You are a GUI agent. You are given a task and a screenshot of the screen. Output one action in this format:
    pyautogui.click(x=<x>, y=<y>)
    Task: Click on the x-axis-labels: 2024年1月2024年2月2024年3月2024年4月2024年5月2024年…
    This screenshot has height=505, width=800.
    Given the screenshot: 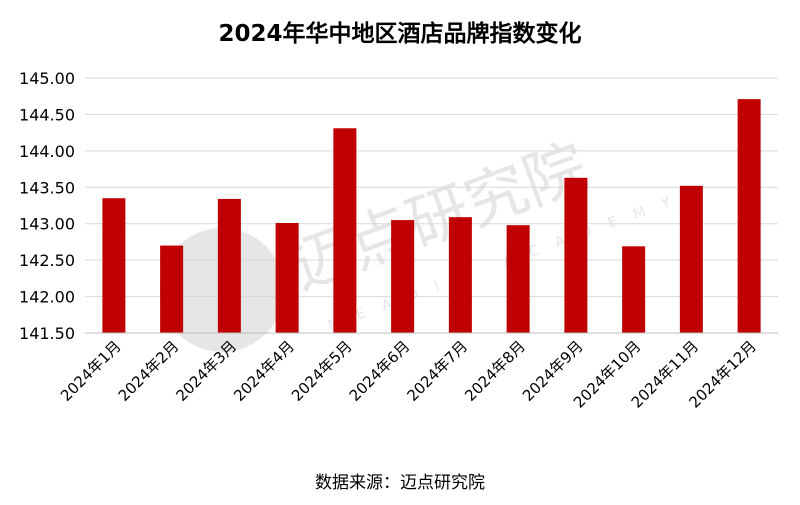 What is the action you would take?
    pyautogui.click(x=408, y=374)
    